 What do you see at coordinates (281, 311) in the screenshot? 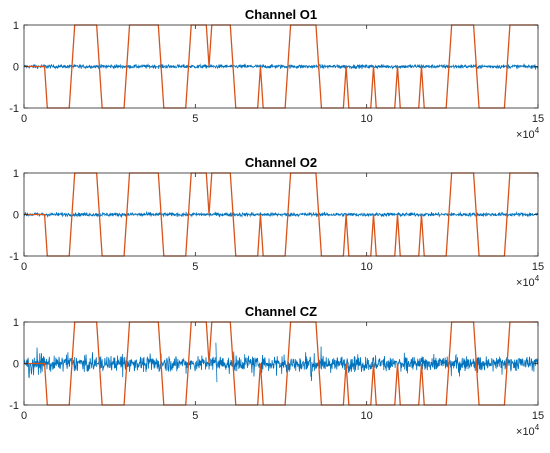
I see `chart-title: Channel CZ` at bounding box center [281, 311].